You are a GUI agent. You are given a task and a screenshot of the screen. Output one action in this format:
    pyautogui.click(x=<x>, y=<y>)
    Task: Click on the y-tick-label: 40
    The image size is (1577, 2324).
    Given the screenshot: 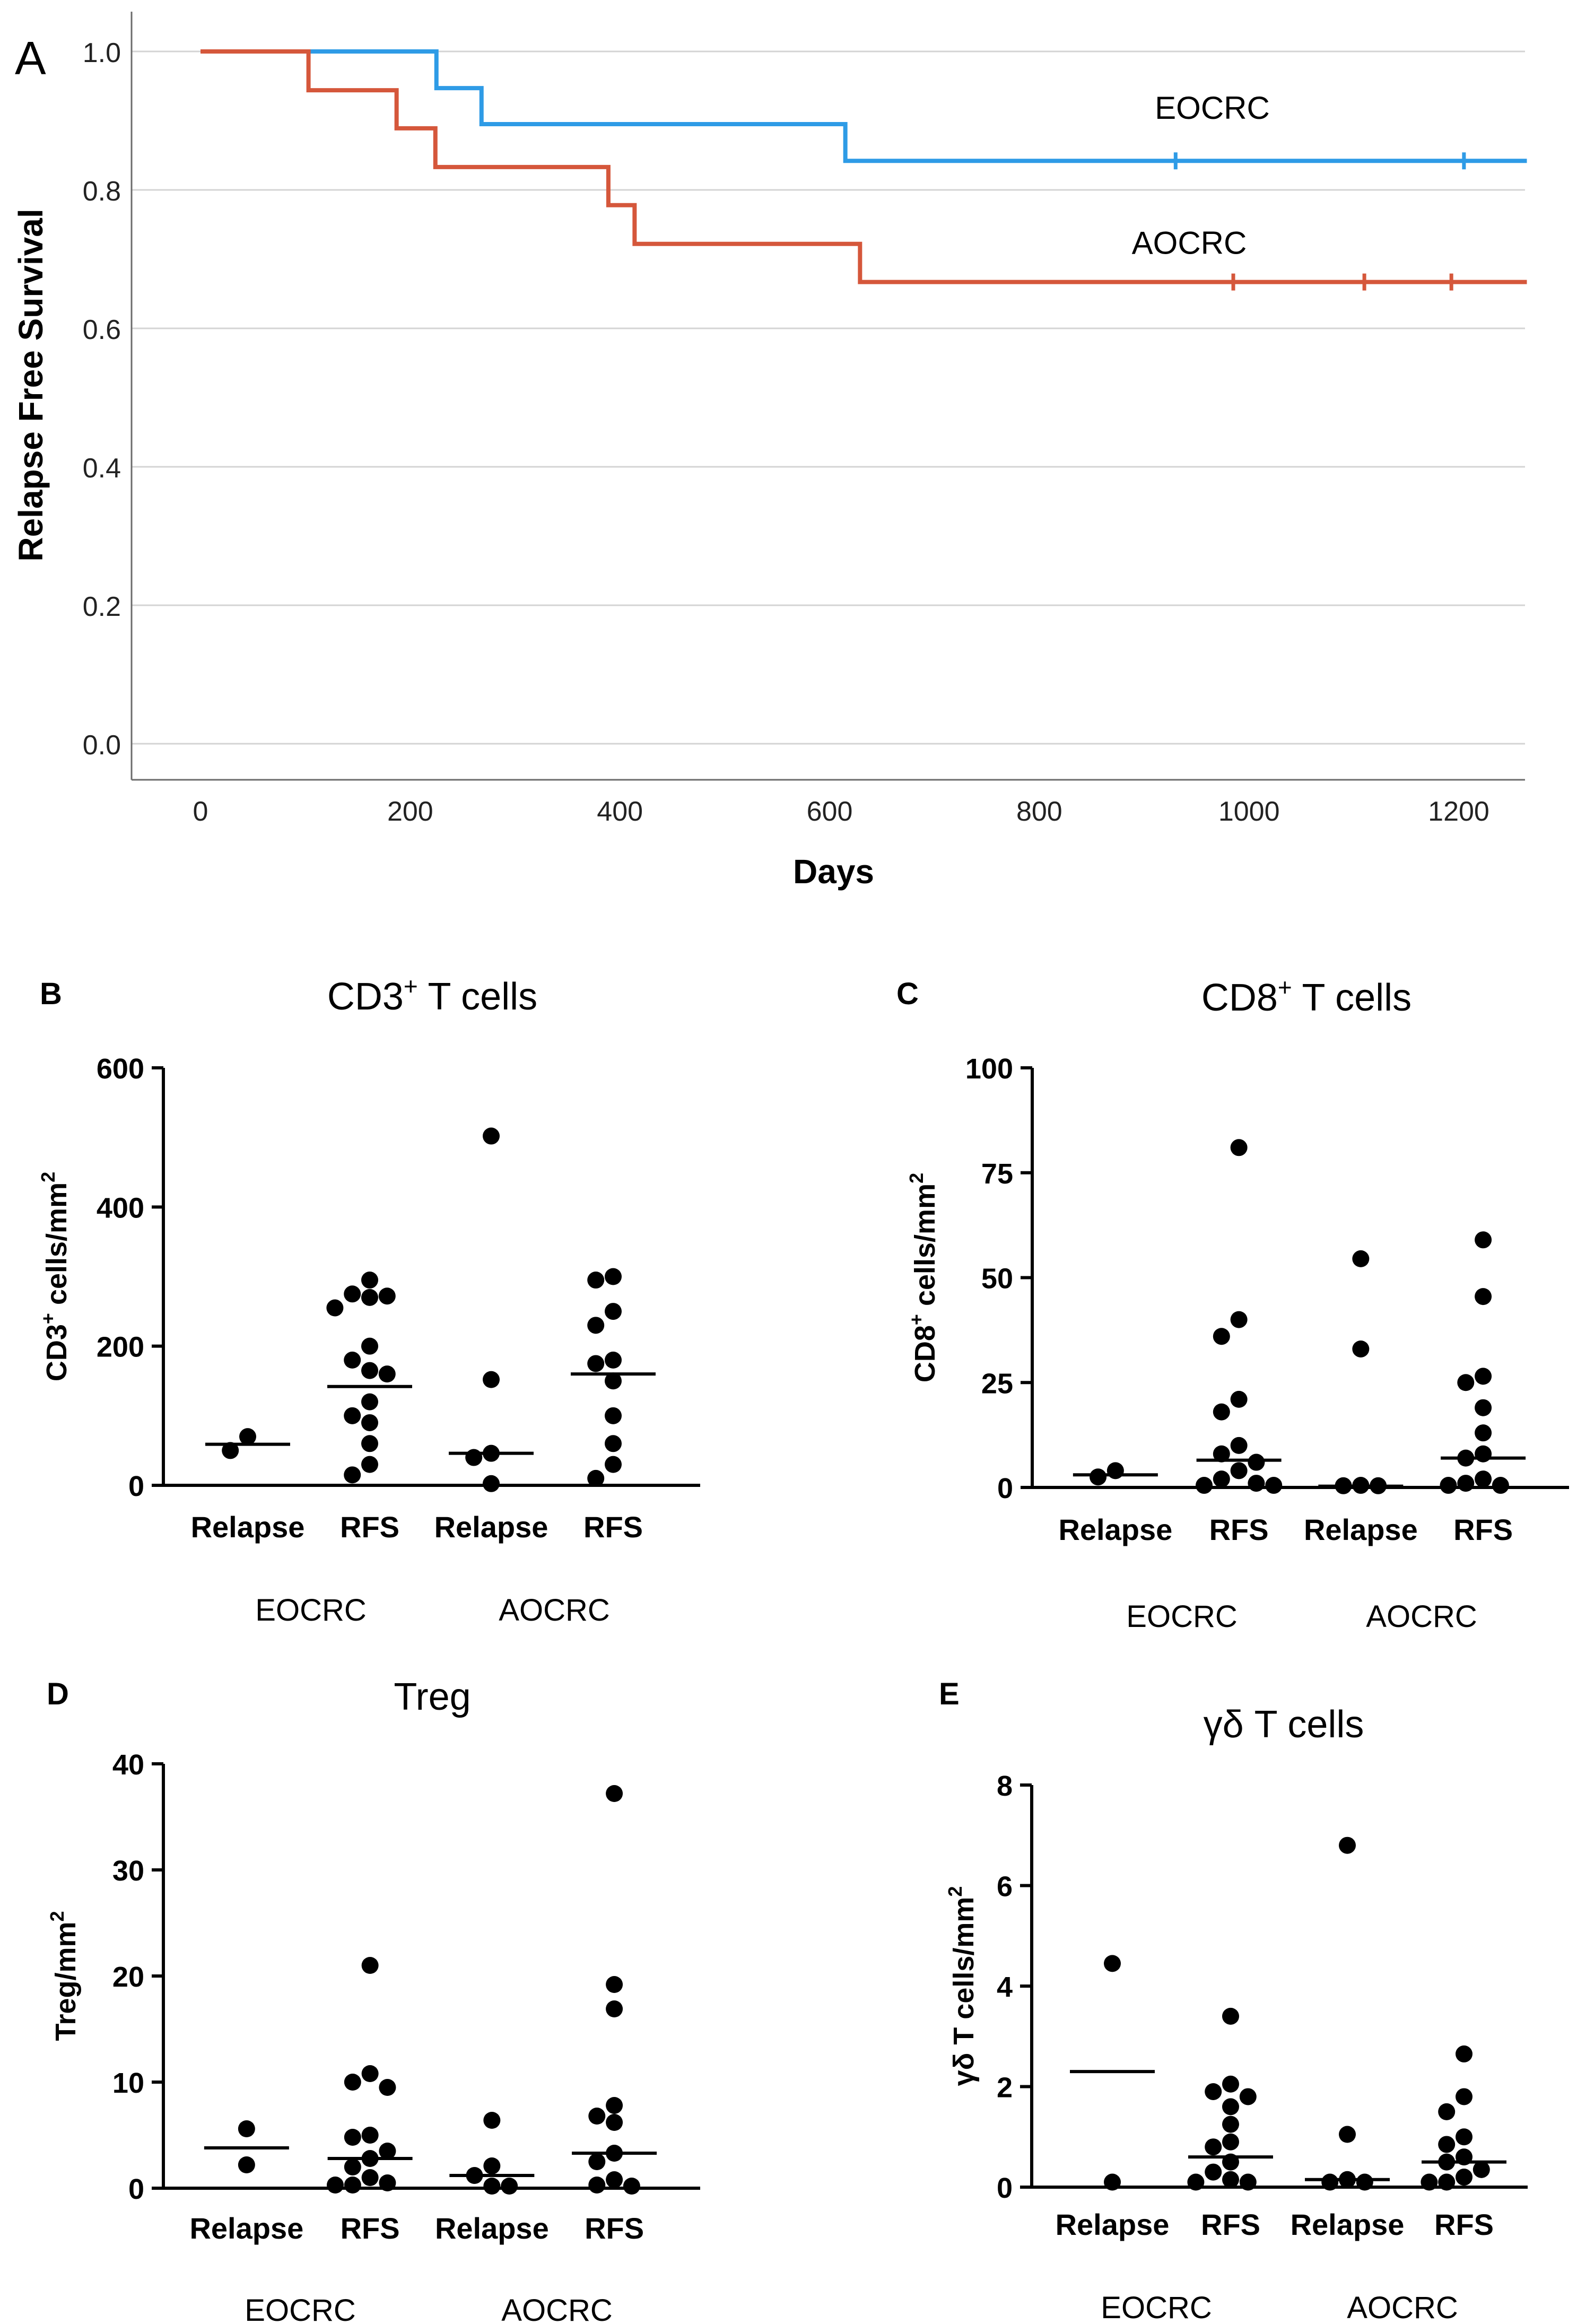 What is the action you would take?
    pyautogui.click(x=128, y=1765)
    